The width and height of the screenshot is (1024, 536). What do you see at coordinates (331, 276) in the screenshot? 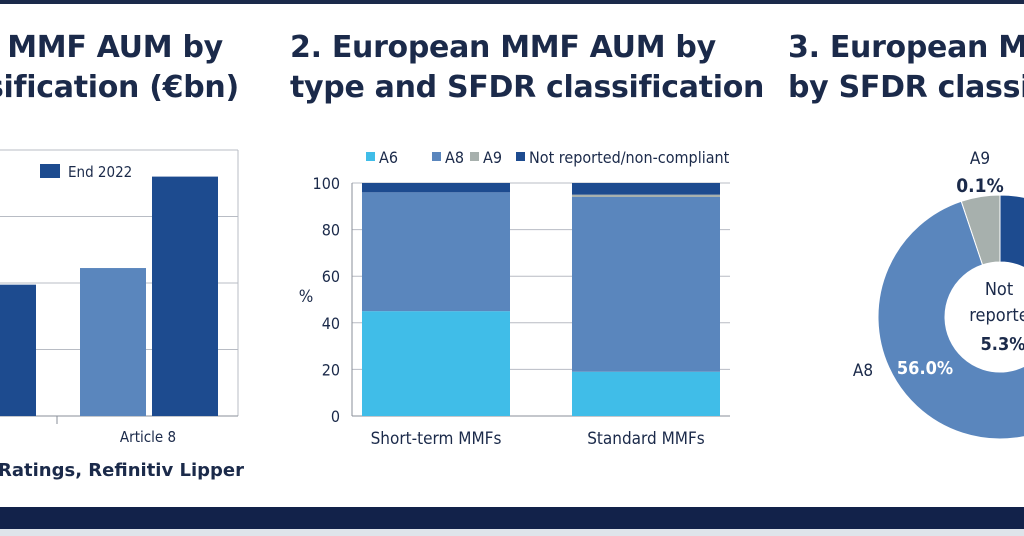
I see `chart2-ytick-label: 60` at bounding box center [331, 276].